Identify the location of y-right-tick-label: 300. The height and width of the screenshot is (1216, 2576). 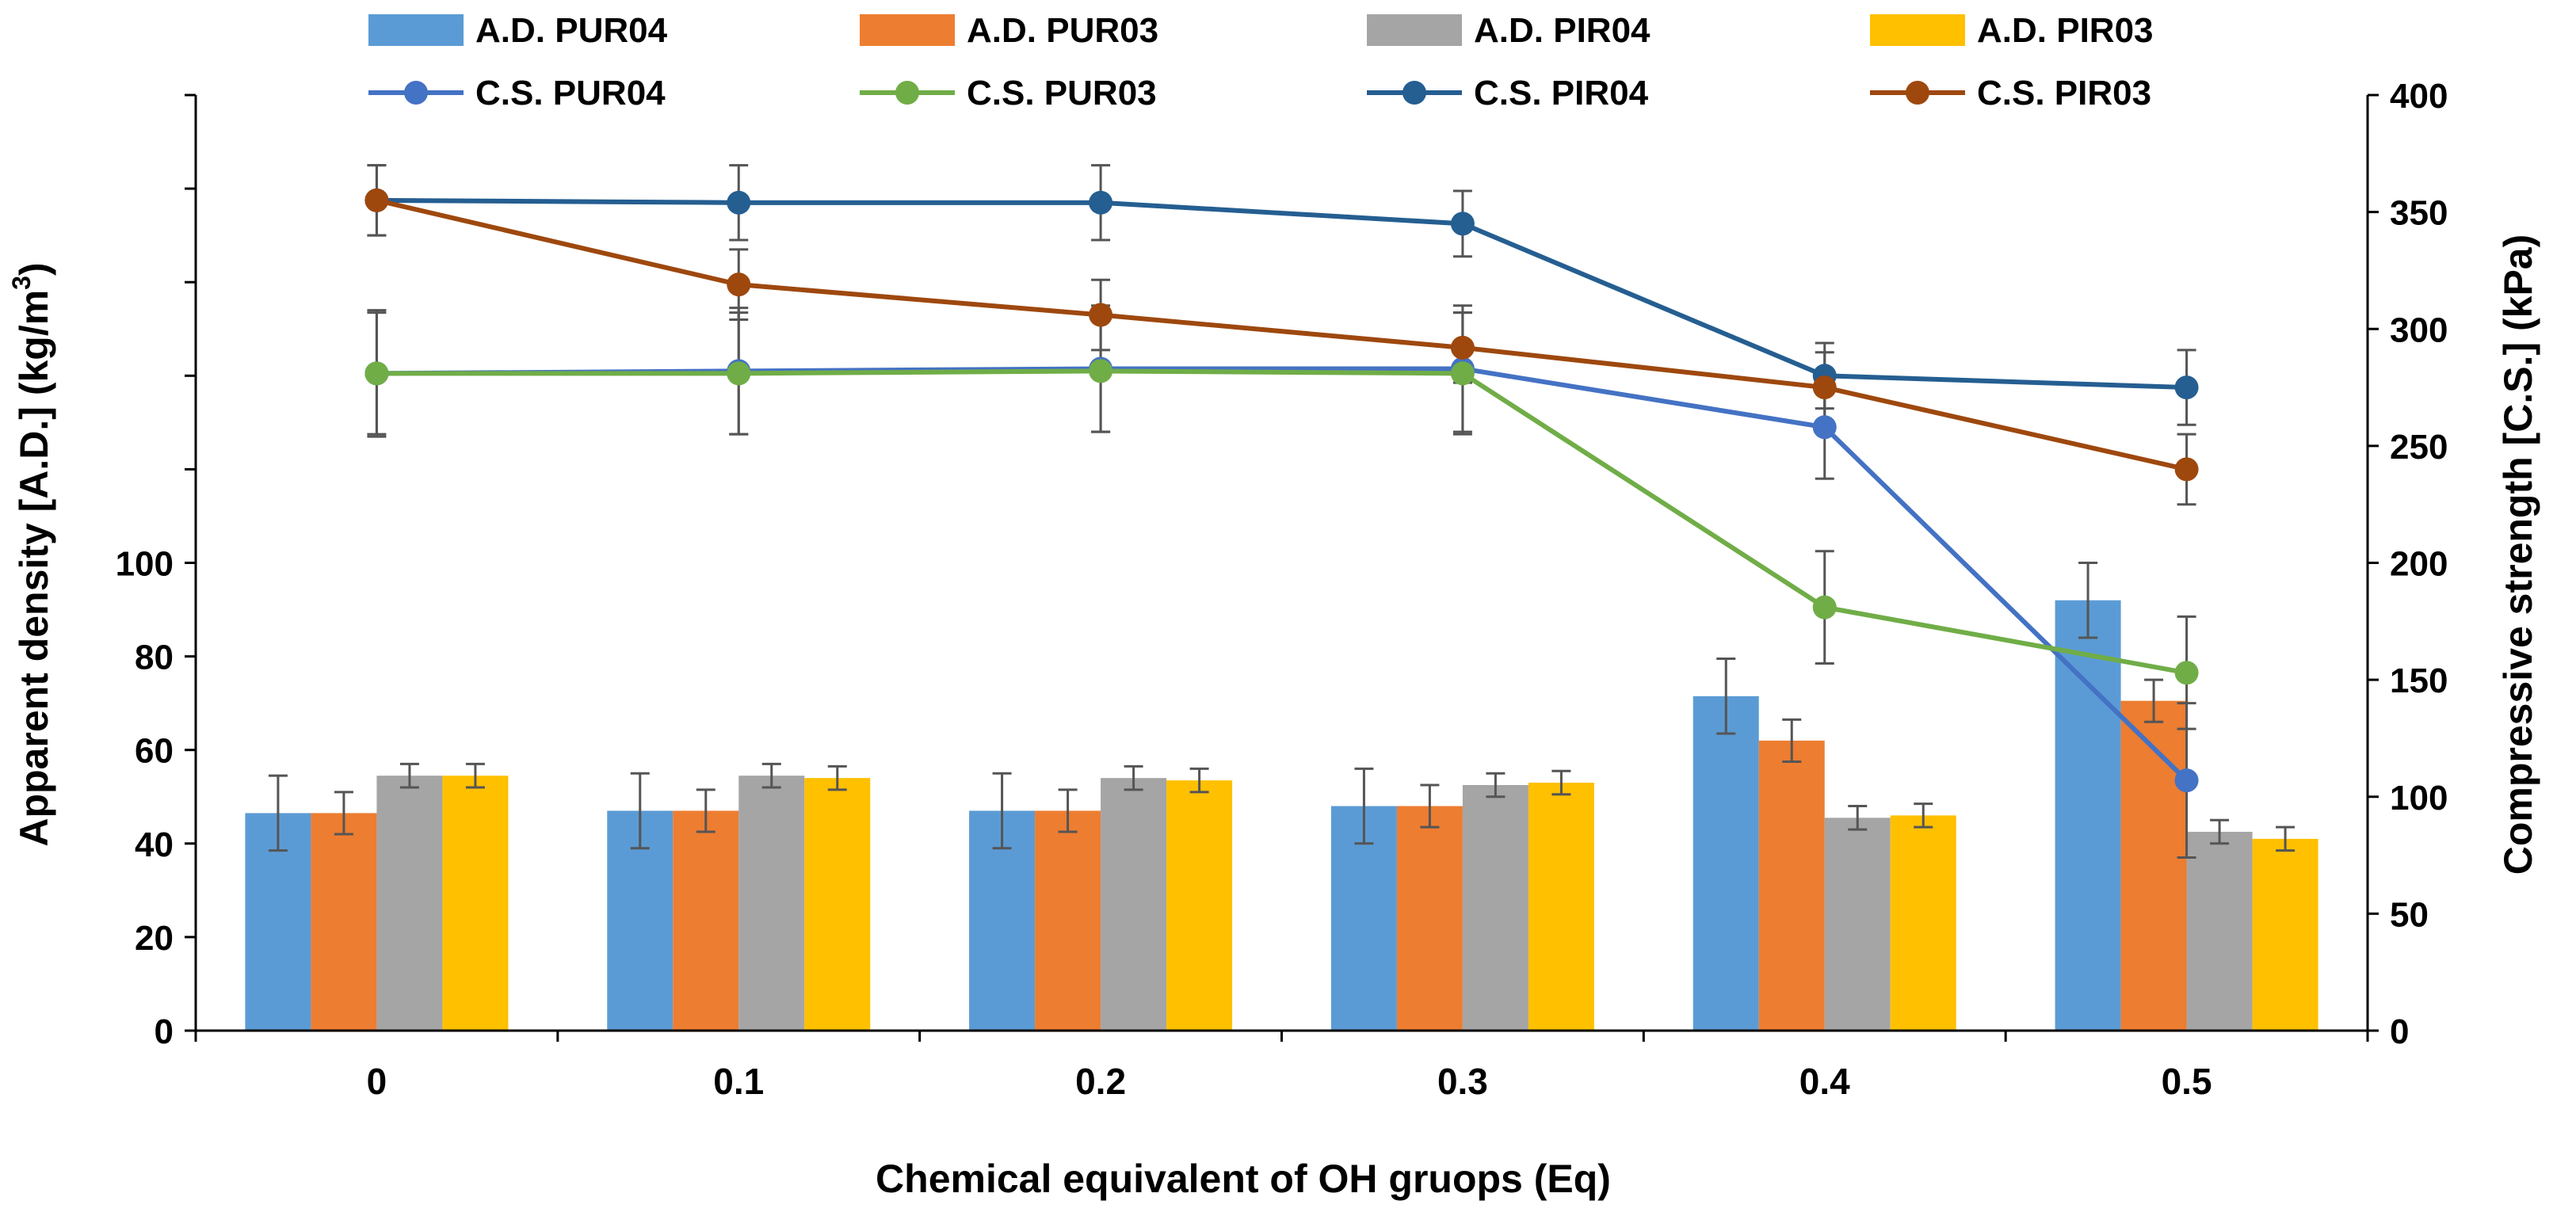
(2419, 330).